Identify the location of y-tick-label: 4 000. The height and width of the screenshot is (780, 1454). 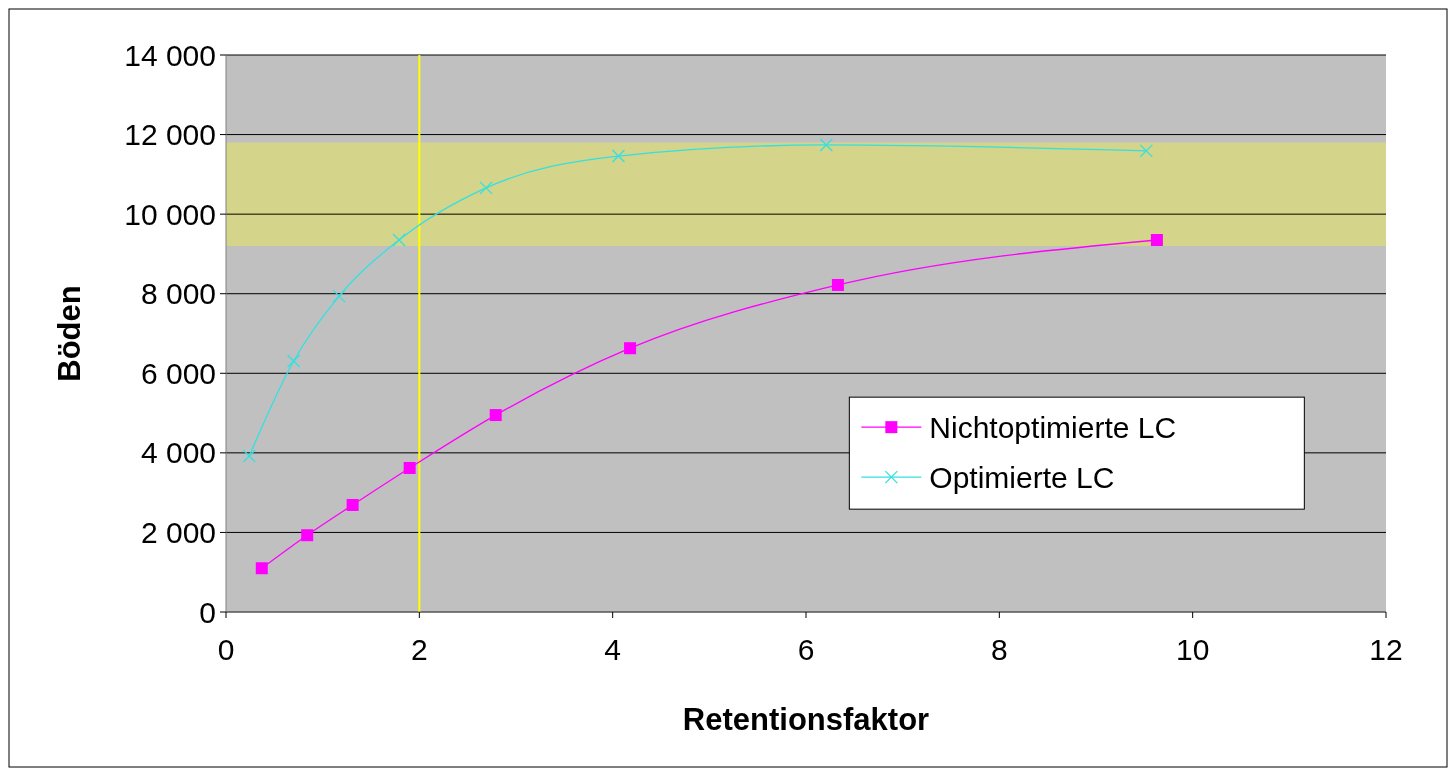
(178, 453).